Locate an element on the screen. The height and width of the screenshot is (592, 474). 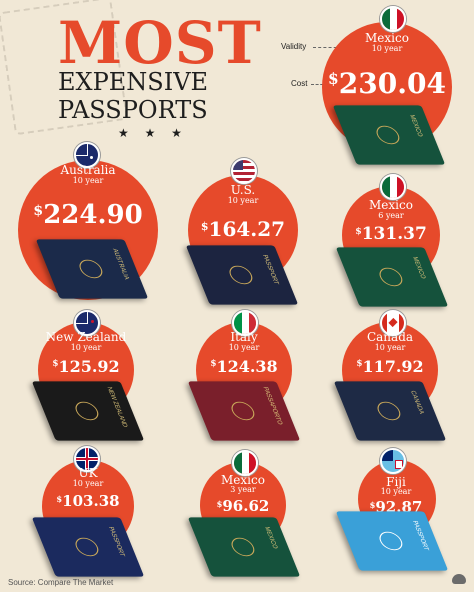
featured-cost: $230.04 is located at coordinates (387, 83).